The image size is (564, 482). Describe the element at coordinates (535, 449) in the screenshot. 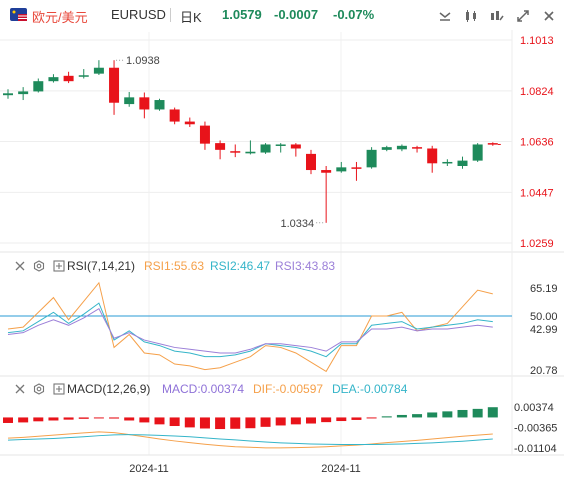

I see `macd-tick-label: -0.01104` at that location.